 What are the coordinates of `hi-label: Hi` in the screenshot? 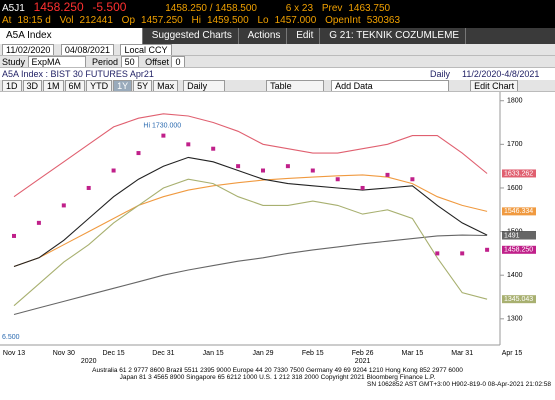 It's located at (196, 20).